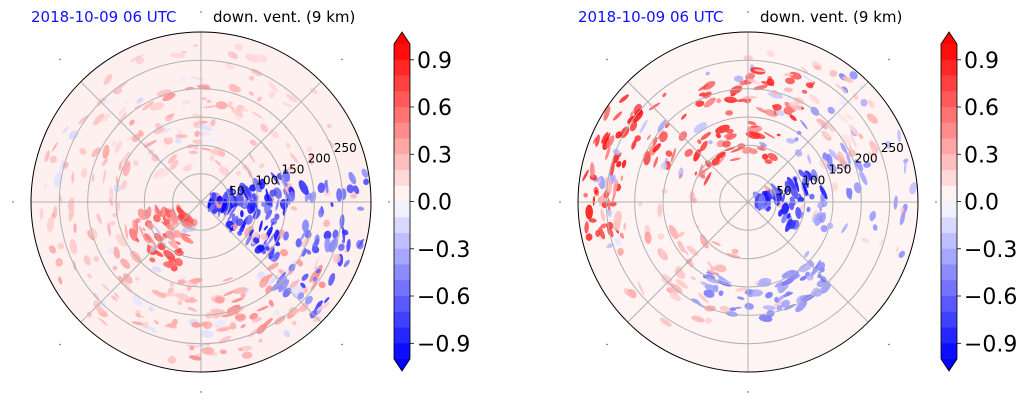  What do you see at coordinates (981, 155) in the screenshot?
I see `colorbar-tick-label: 0.3` at bounding box center [981, 155].